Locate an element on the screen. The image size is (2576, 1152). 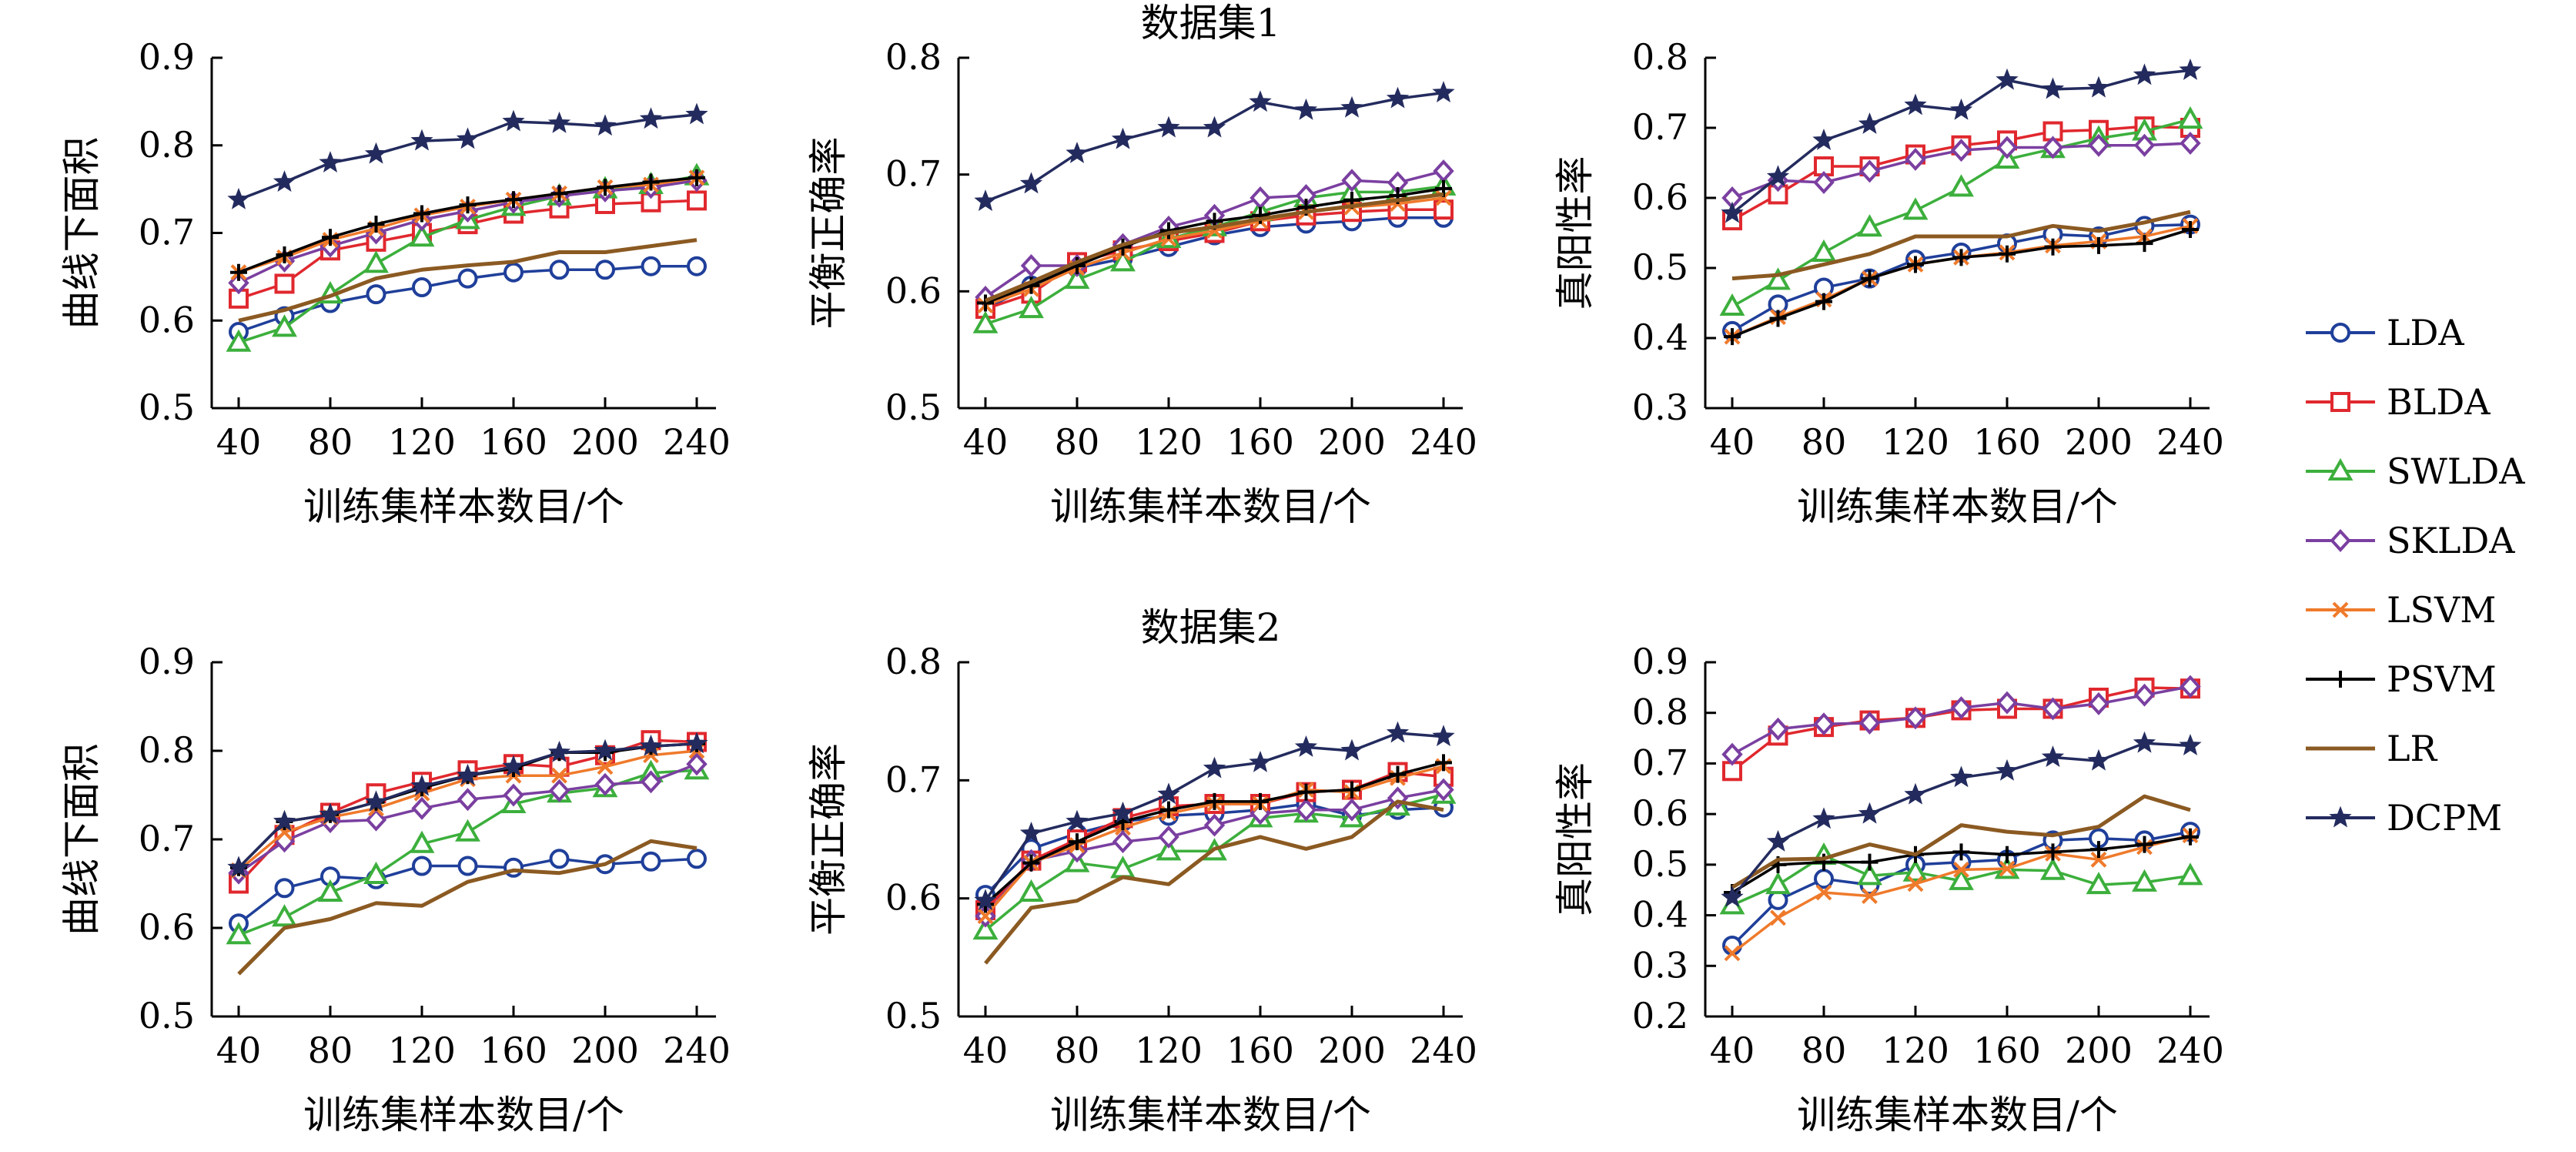
legend-label: BLDA is located at coordinates (2439, 402).